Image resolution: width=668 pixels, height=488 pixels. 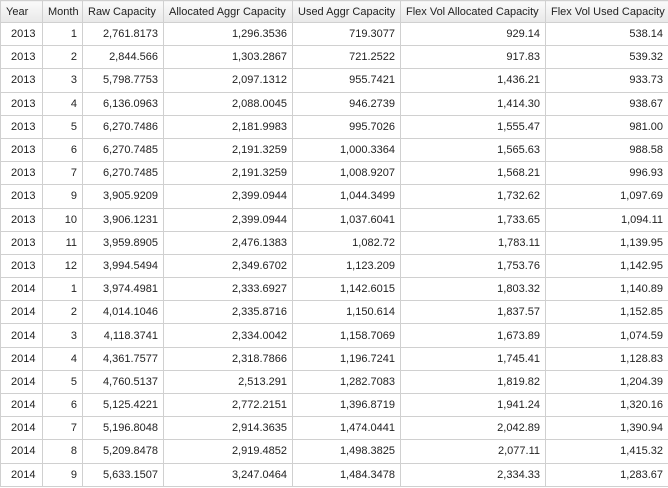 I want to click on table-cell: 8, so click(x=62, y=451).